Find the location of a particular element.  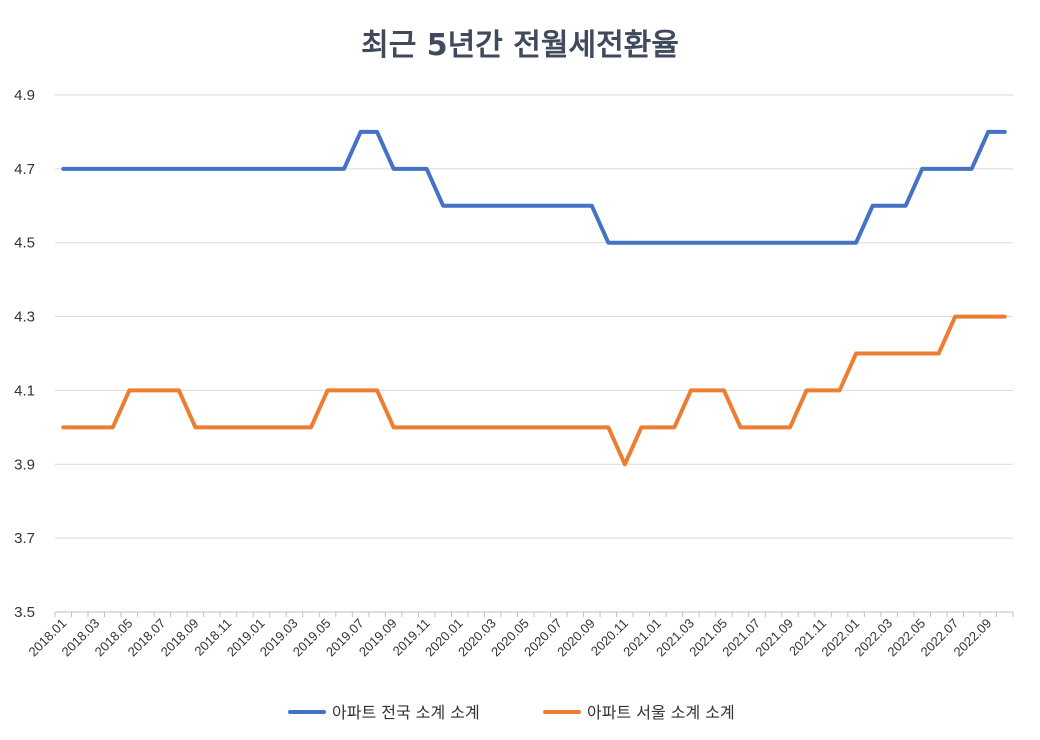

y-tick-label: 4.7 is located at coordinates (24, 169).